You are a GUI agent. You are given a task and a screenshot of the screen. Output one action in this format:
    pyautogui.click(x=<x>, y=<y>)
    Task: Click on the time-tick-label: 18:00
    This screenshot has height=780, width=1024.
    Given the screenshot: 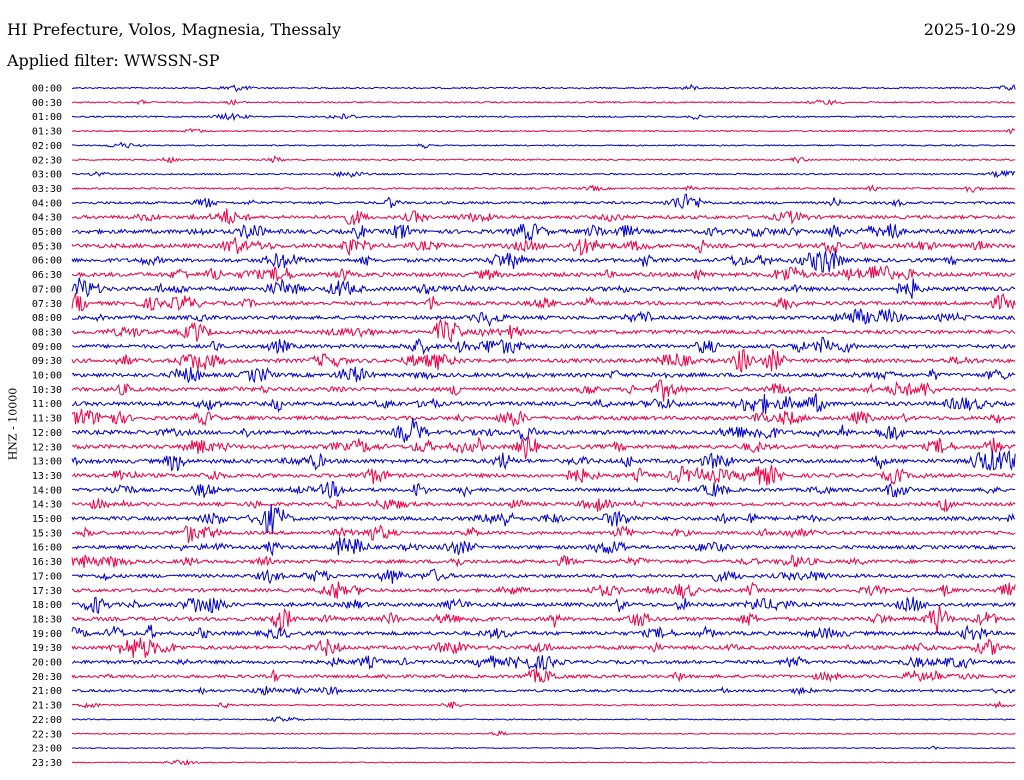 What is the action you would take?
    pyautogui.click(x=47, y=605)
    